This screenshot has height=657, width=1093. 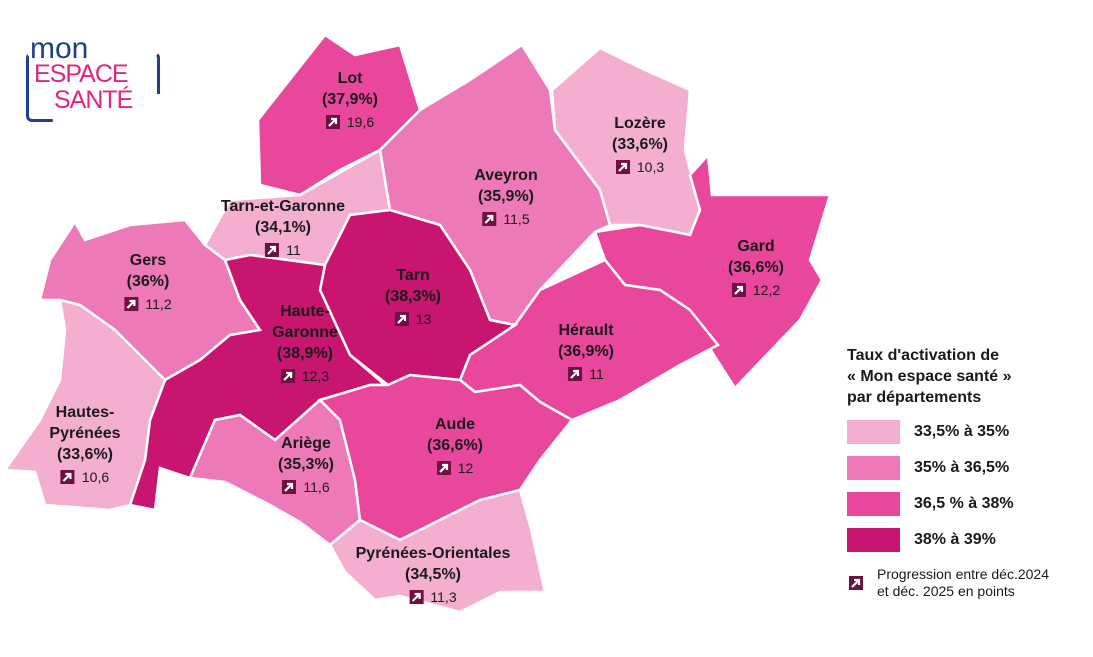 I want to click on progression-value: 12, so click(x=465, y=468).